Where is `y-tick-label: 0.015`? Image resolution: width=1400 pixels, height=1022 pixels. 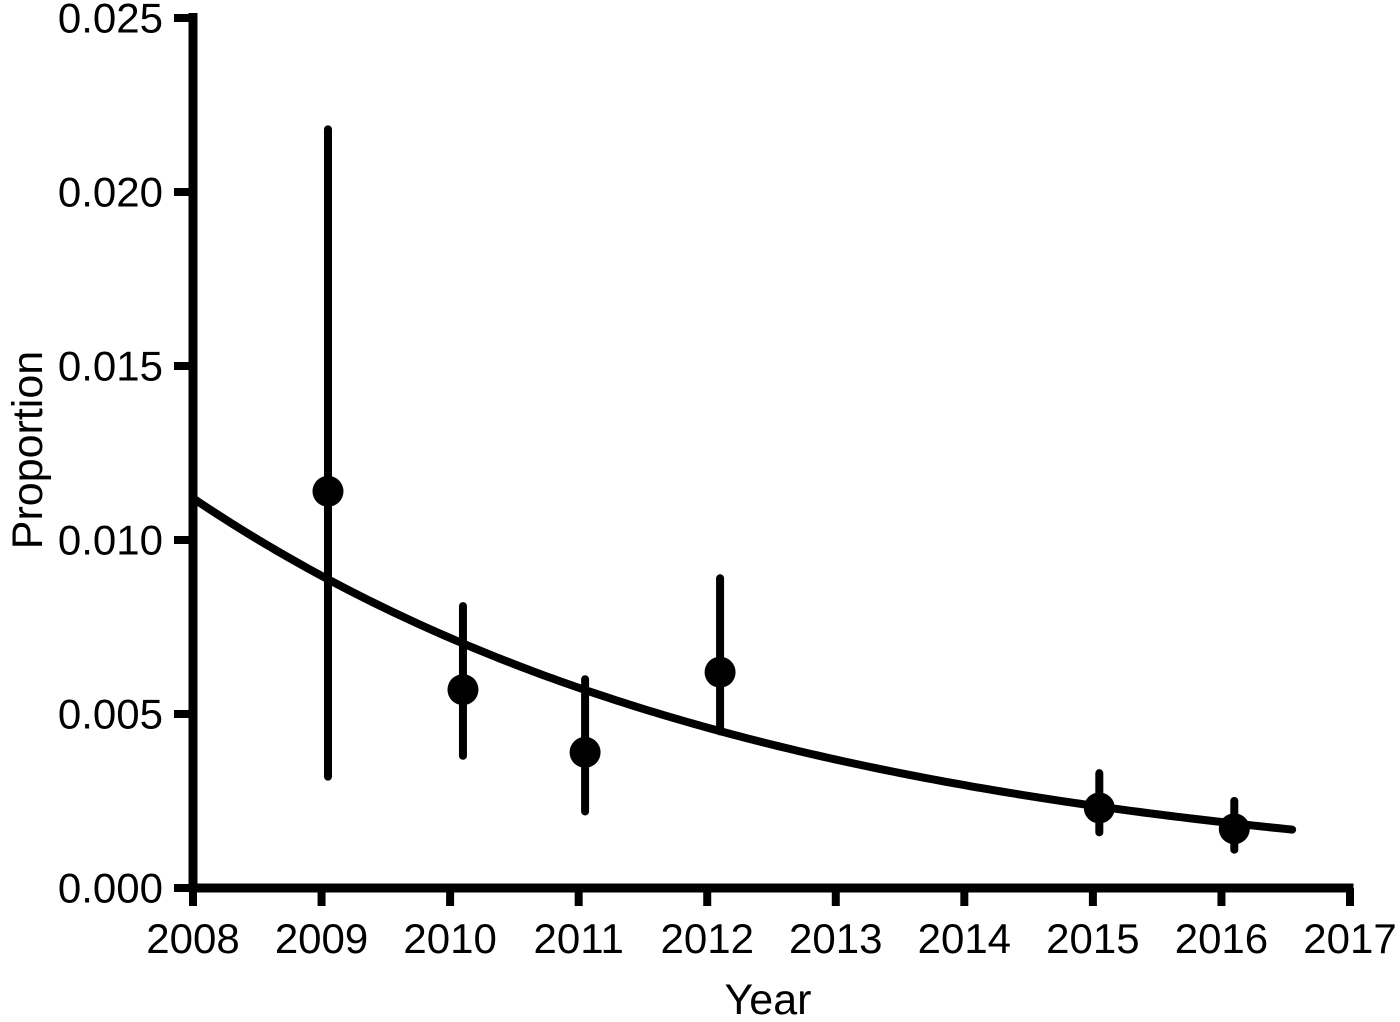 y-tick-label: 0.015 is located at coordinates (110, 366).